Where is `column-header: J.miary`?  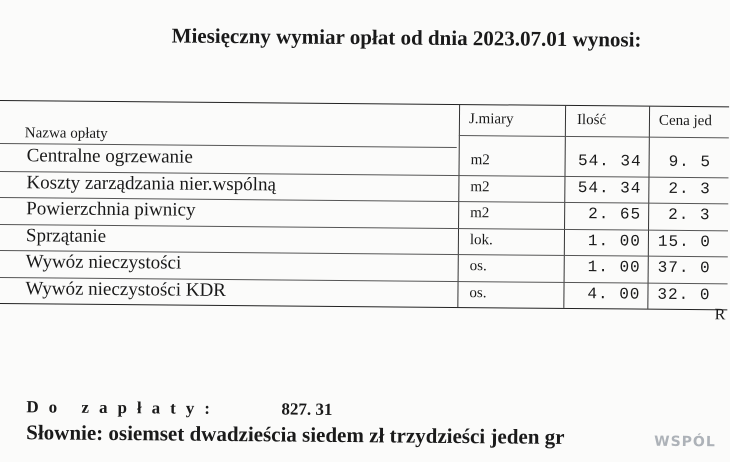
column-header: J.miary is located at coordinates (491, 119).